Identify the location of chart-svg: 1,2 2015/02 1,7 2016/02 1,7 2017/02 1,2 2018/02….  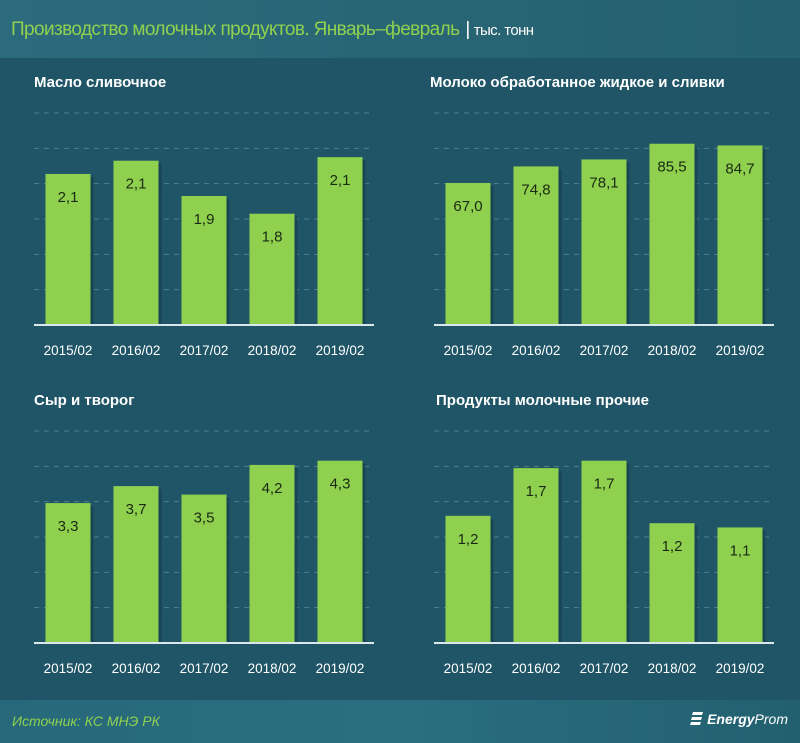
(604, 553).